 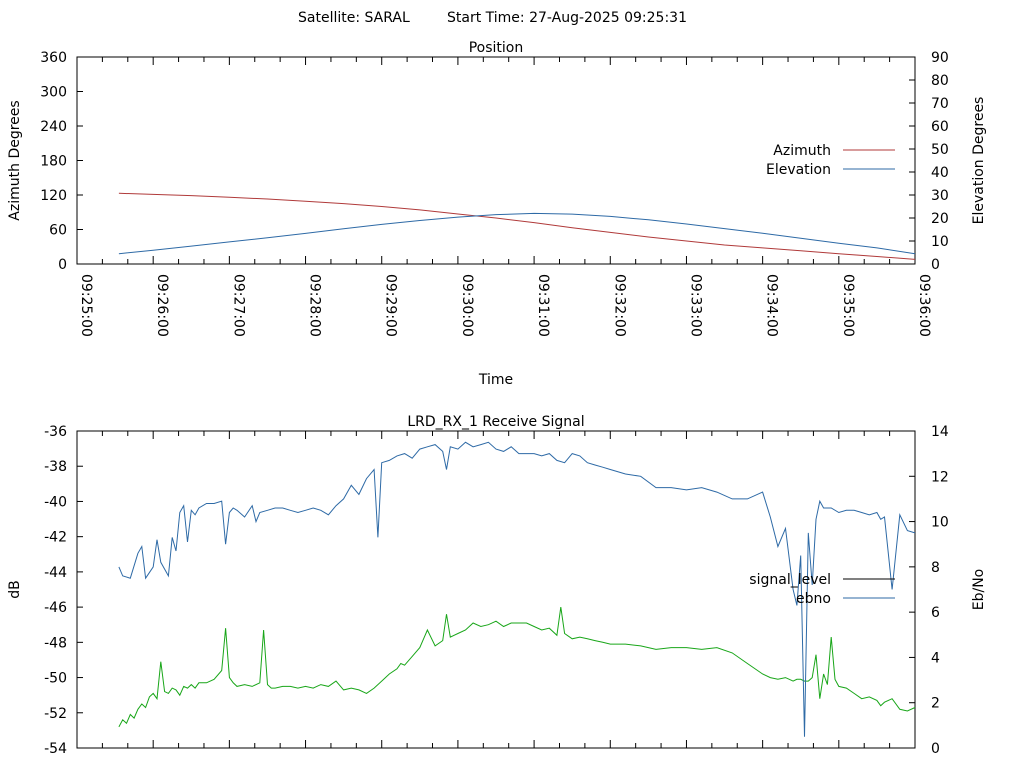 I want to click on legend-label: signal_level, so click(x=790, y=580).